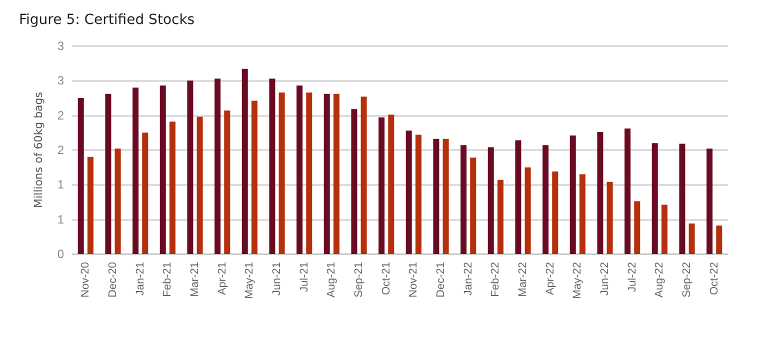 This screenshot has width=758, height=345. What do you see at coordinates (168, 279) in the screenshot?
I see `x-tick-label: Feb-21` at bounding box center [168, 279].